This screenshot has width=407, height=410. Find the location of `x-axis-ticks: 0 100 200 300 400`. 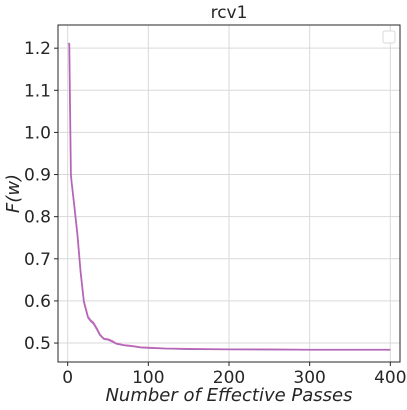

x-axis-ticks: 0 100 200 300 400 is located at coordinates (234, 375).